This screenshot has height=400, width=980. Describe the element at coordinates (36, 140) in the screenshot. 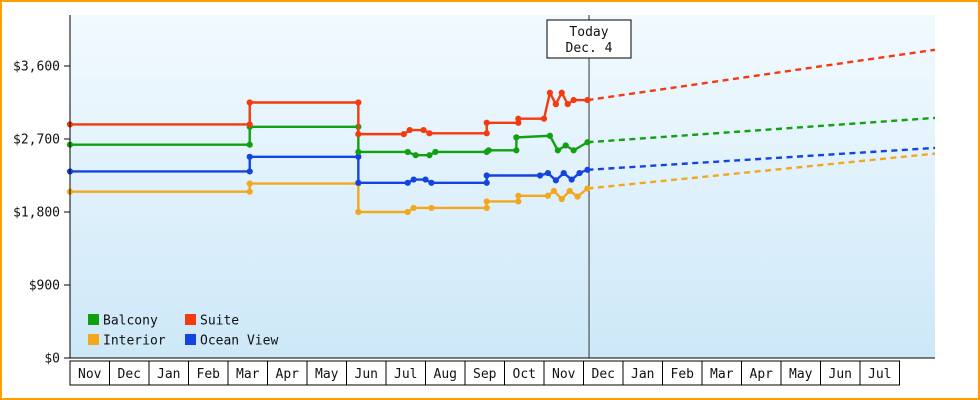

I see `y-tick-label: $2,700` at that location.